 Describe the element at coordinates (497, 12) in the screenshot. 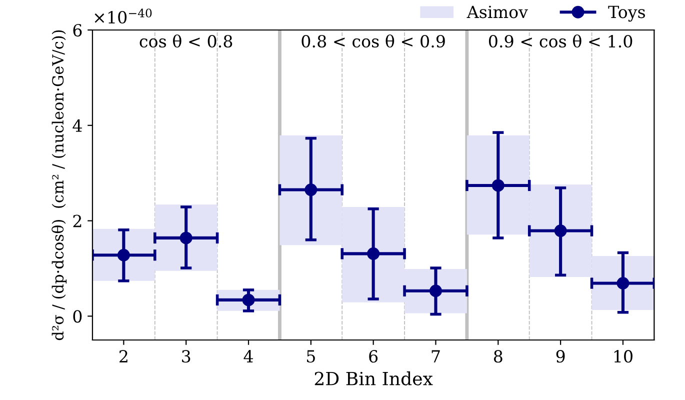

I see `legend-label: Asimov` at that location.